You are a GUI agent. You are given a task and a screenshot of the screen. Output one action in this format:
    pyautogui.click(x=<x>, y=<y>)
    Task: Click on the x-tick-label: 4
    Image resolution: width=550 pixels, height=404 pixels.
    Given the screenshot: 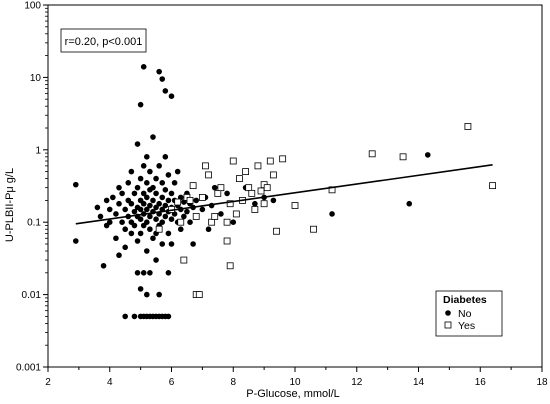 What is the action you would take?
    pyautogui.click(x=110, y=382)
    